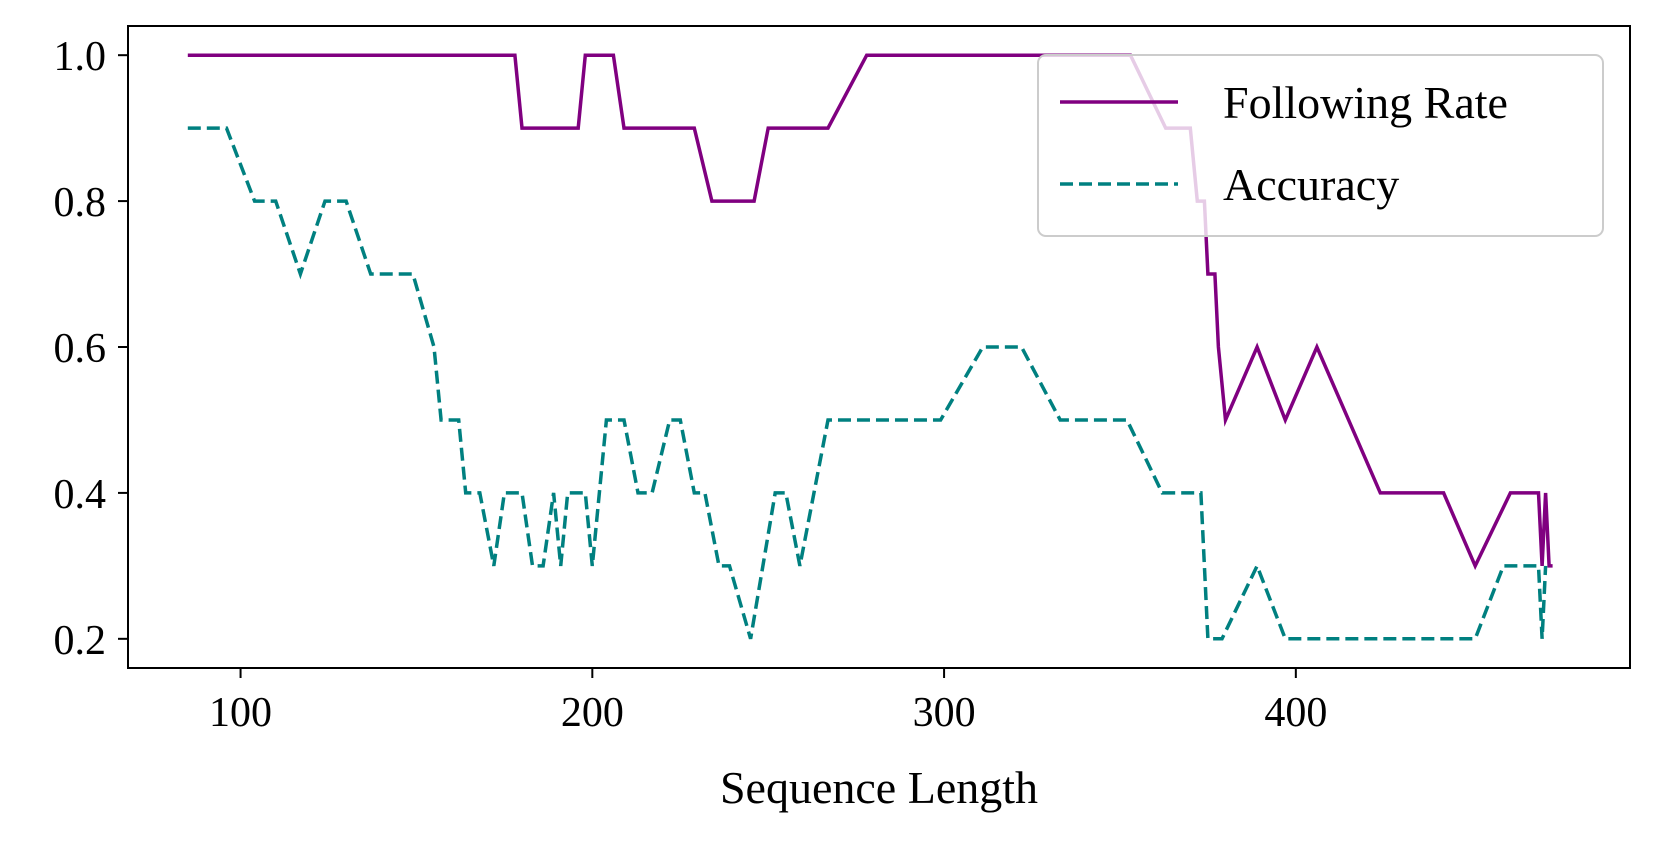 The image size is (1660, 844). Describe the element at coordinates (80, 57) in the screenshot. I see `y-tick-label: 1.0` at that location.